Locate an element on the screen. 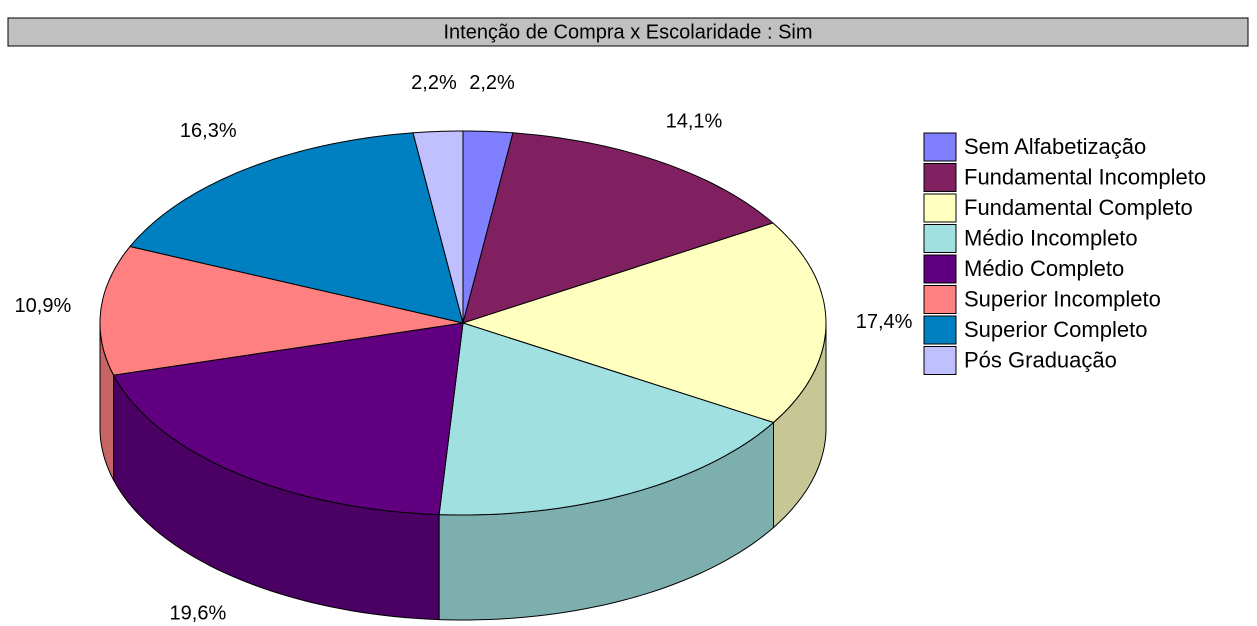 The image size is (1257, 626). data-label: 17,4% is located at coordinates (884, 322).